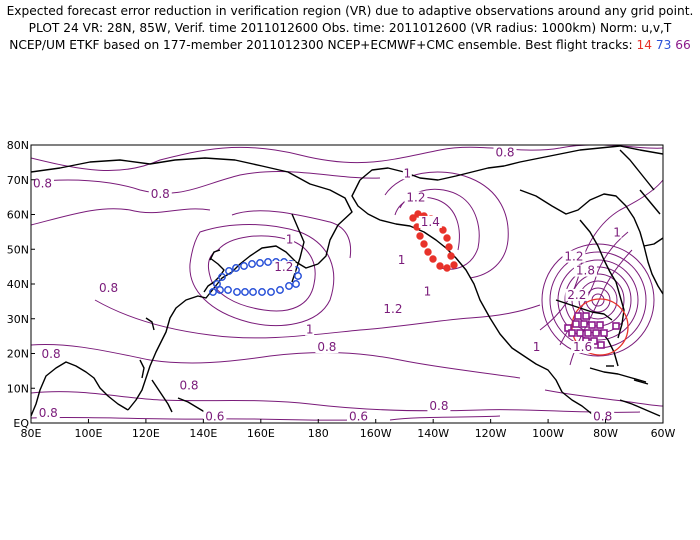  Describe the element at coordinates (663, 45) in the screenshot. I see `track-73-label: 73` at that location.